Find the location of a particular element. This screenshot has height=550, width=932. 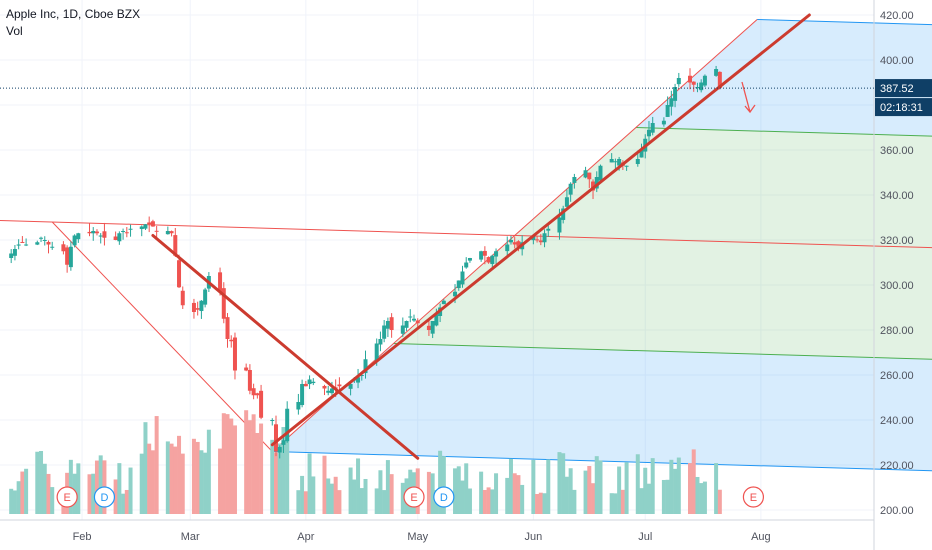

volume-bars is located at coordinates (365, 462).